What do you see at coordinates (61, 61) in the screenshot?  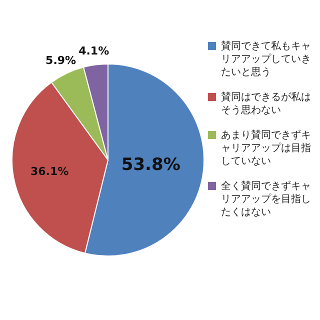 I see `data-label: 5.9%` at bounding box center [61, 61].